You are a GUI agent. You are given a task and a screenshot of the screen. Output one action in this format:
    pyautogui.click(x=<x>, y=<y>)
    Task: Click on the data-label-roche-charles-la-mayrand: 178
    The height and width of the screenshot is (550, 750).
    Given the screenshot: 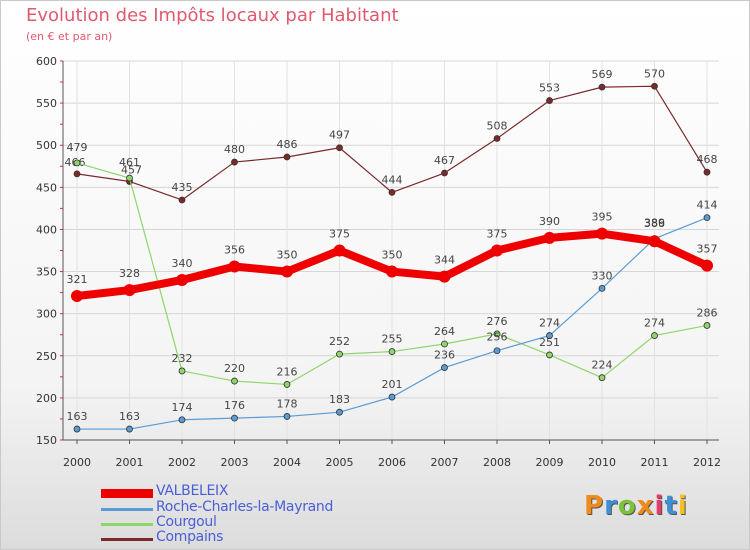 What is the action you would take?
    pyautogui.click(x=287, y=403)
    